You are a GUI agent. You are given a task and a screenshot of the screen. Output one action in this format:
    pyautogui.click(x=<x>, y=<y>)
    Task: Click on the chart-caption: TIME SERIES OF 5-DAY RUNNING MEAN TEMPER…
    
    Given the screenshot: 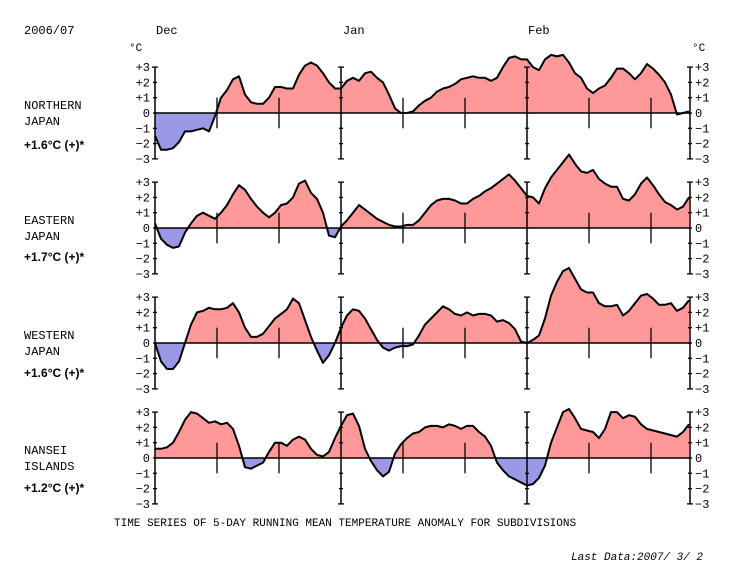 What is the action you would take?
    pyautogui.click(x=345, y=524)
    